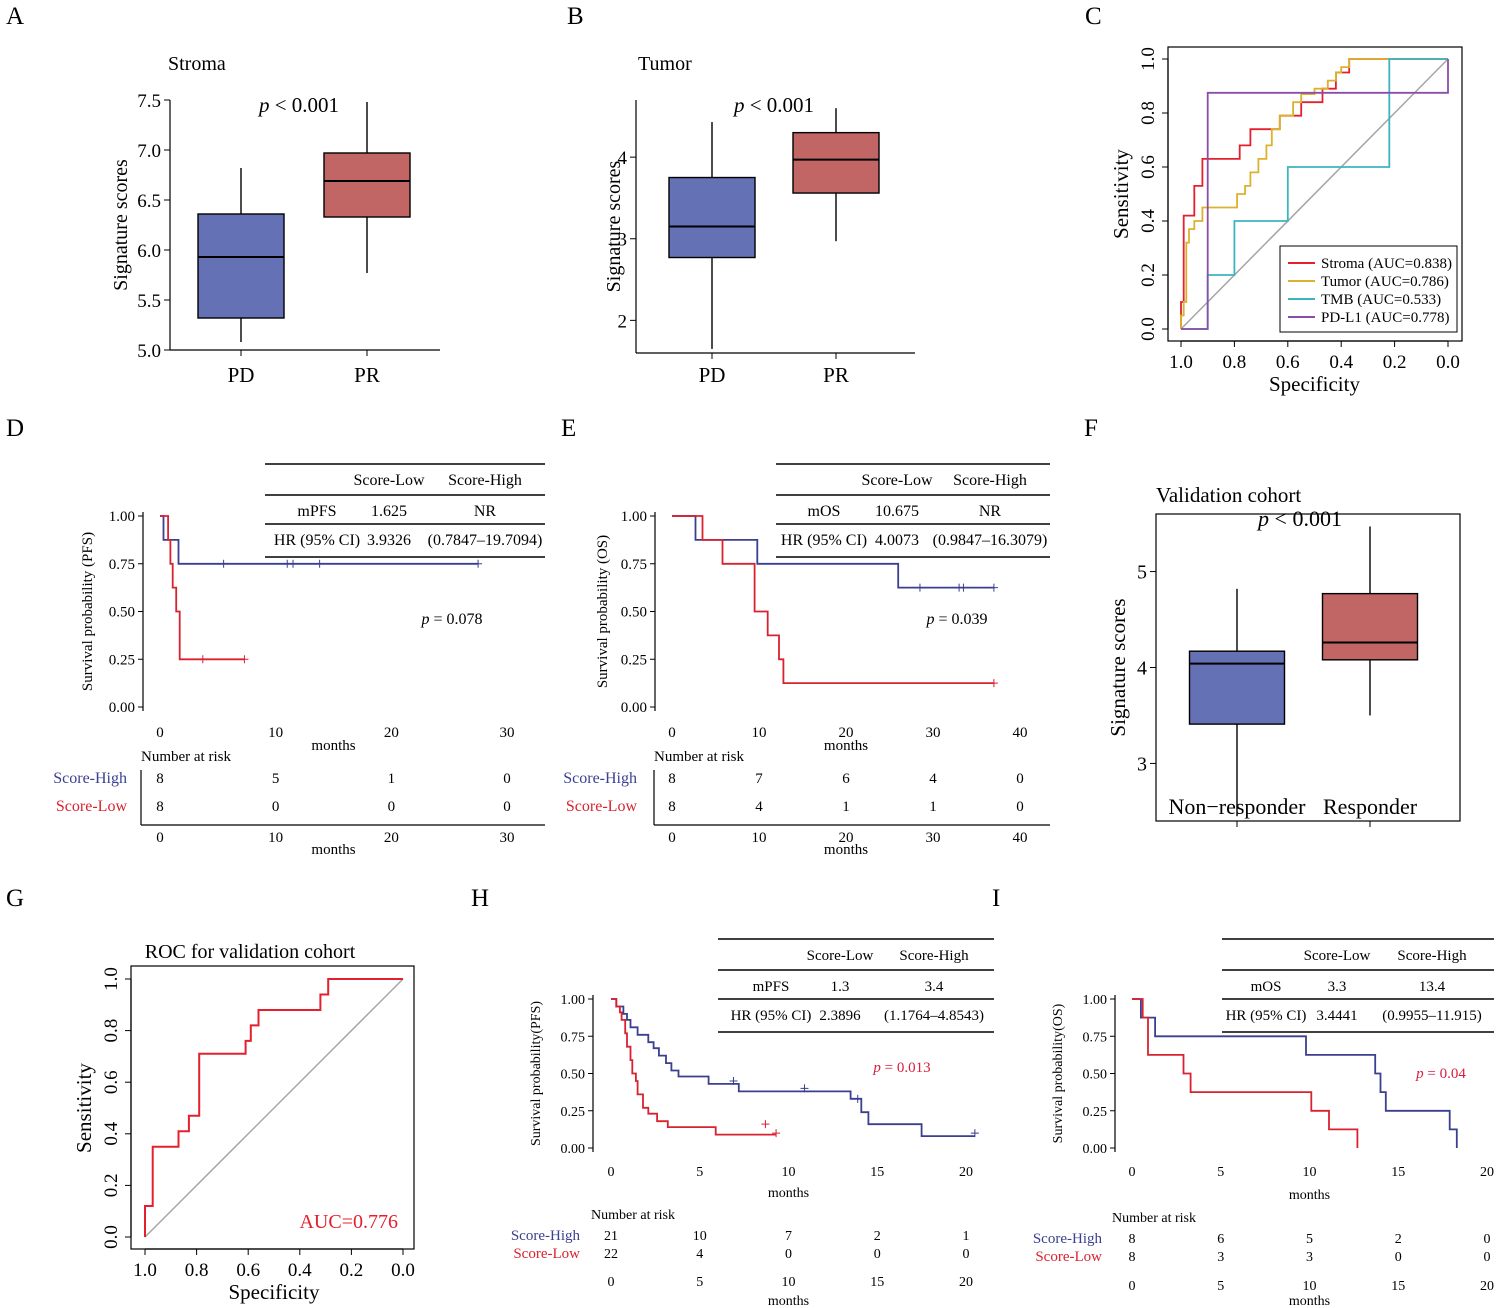  What do you see at coordinates (759, 807) in the screenshot?
I see `risk-count: 4` at bounding box center [759, 807].